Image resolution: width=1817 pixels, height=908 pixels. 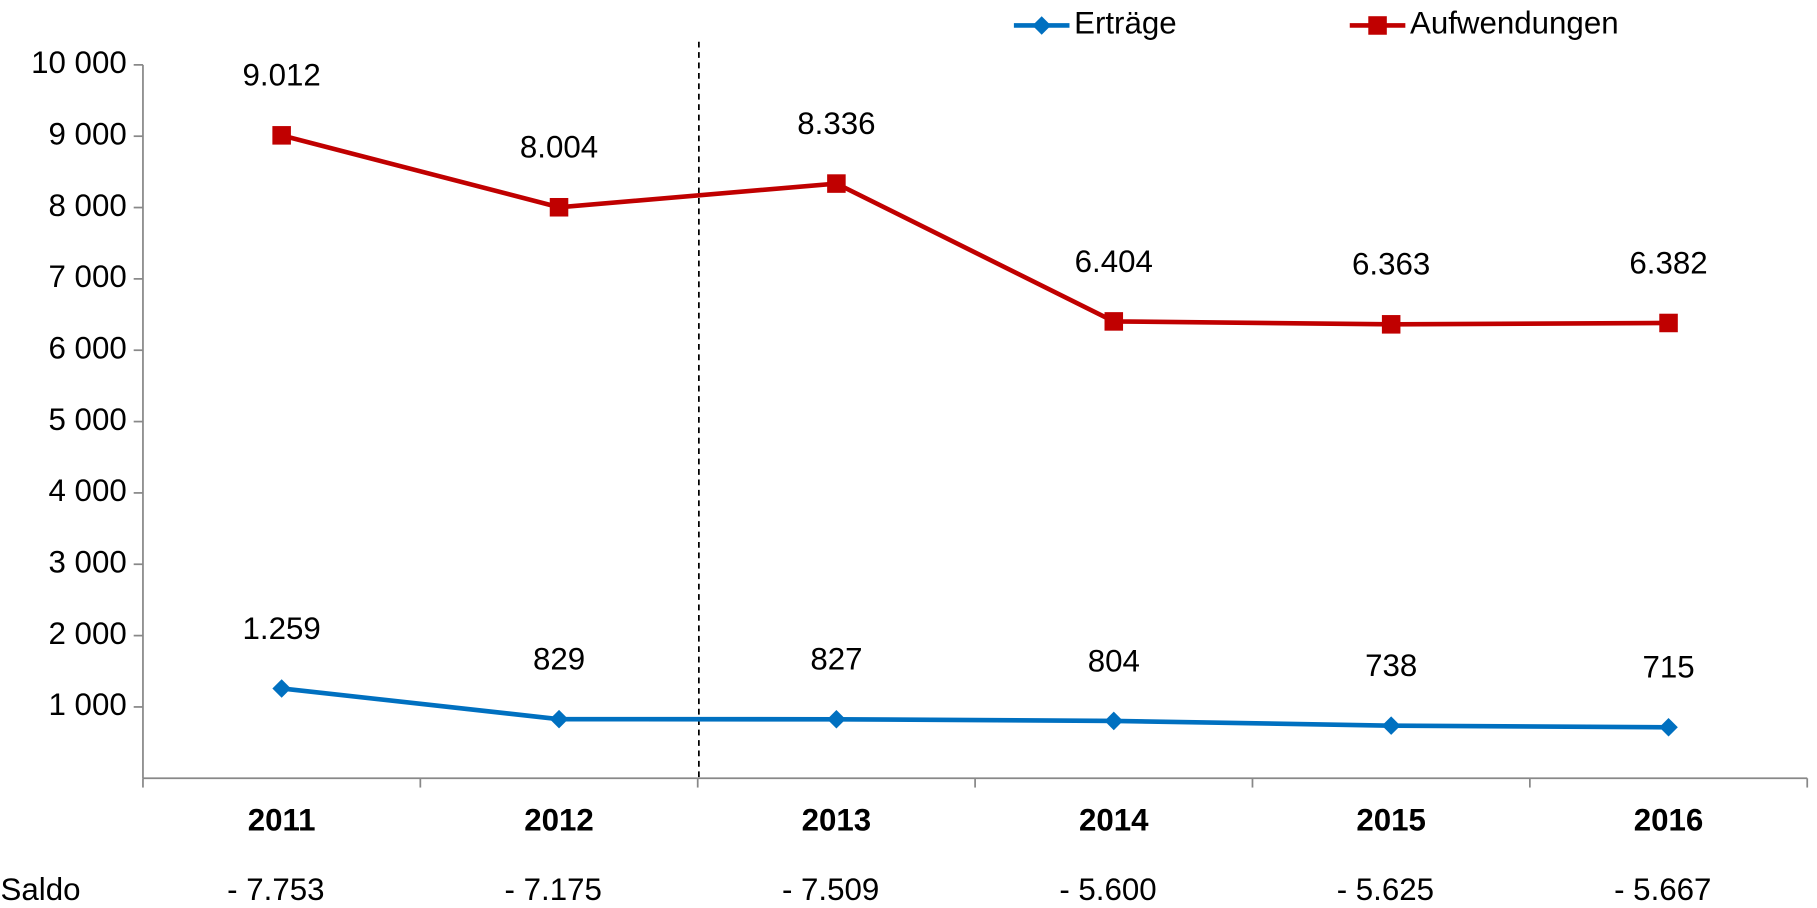 What do you see at coordinates (87, 419) in the screenshot?
I see `y-tick-label: 5 000` at bounding box center [87, 419].